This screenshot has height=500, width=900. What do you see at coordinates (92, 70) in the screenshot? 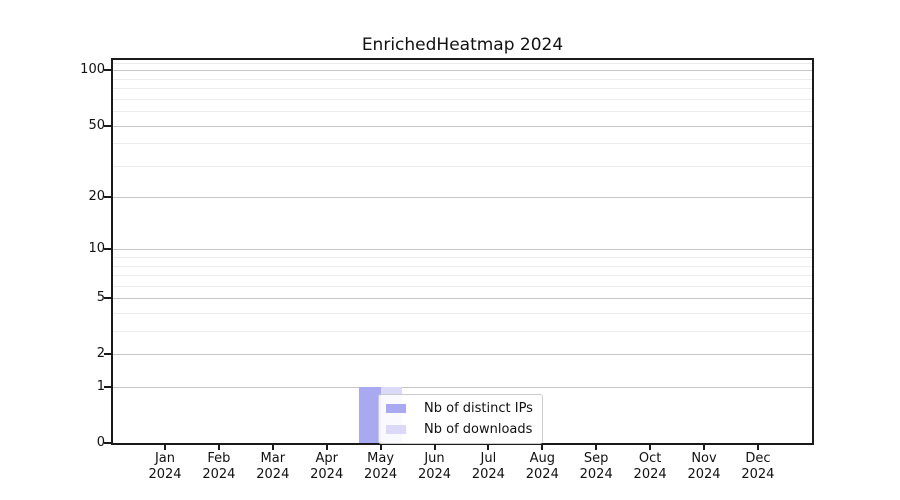
I see `y-tick-label: 100` at bounding box center [92, 70].